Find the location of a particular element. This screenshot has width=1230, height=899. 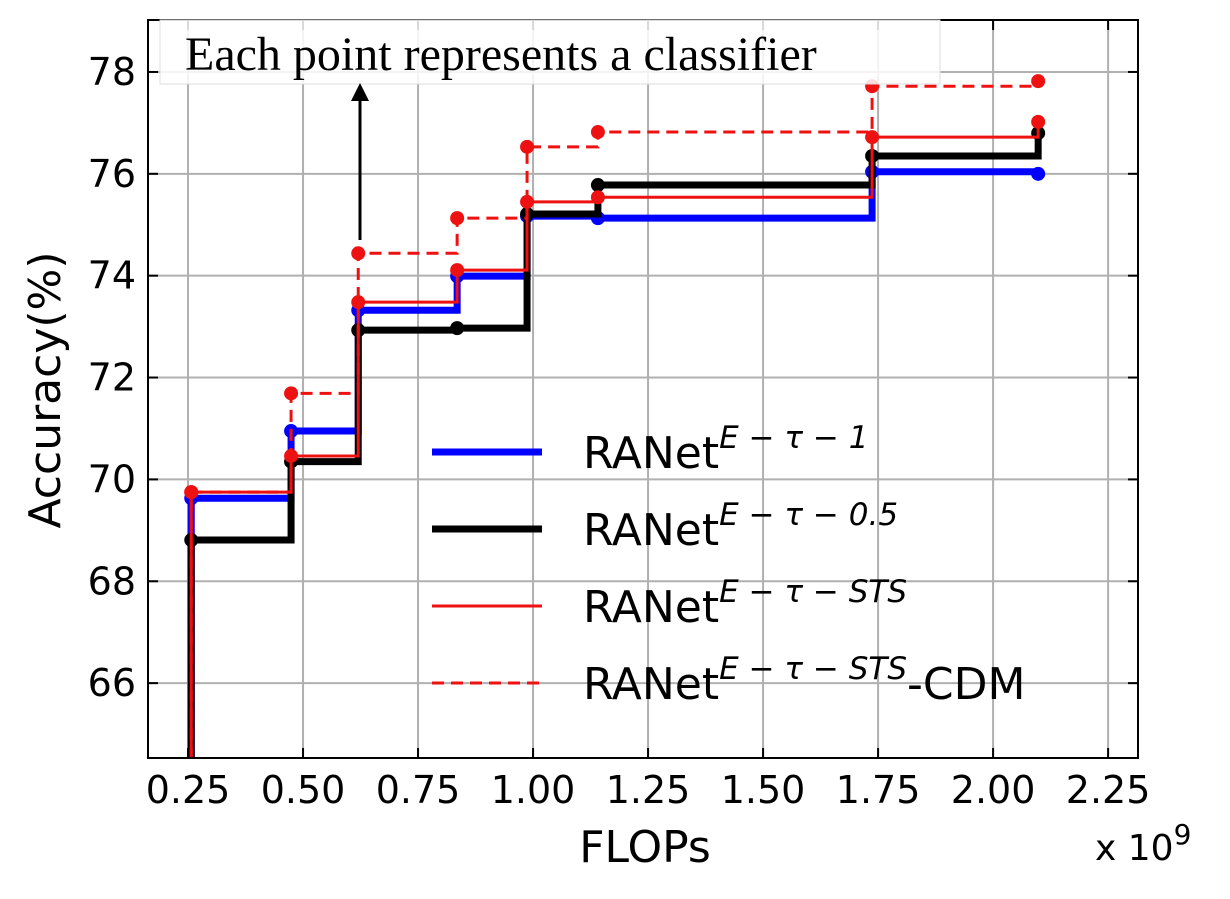

y-tick-label: 78 is located at coordinates (112, 72).